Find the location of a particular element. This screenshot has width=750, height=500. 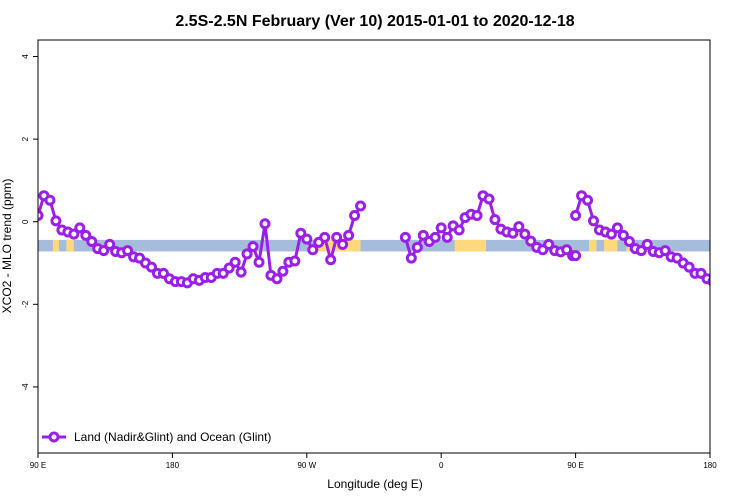

legend-marker is located at coordinates (54, 437).